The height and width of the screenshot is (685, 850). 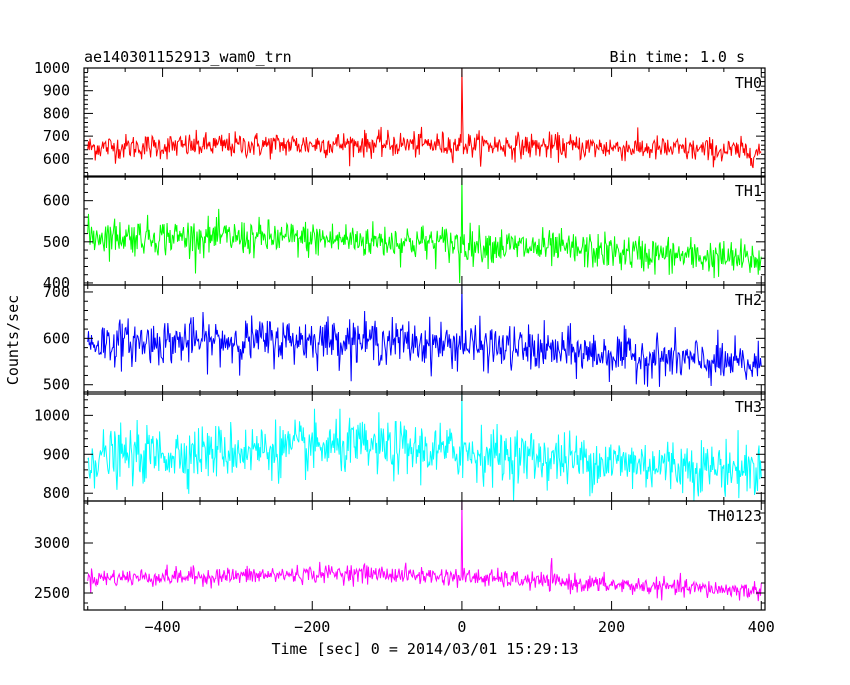 I want to click on x-axis-label: Time [sec] 0 = 2014/03/01 15:29:13, so click(x=424, y=649).